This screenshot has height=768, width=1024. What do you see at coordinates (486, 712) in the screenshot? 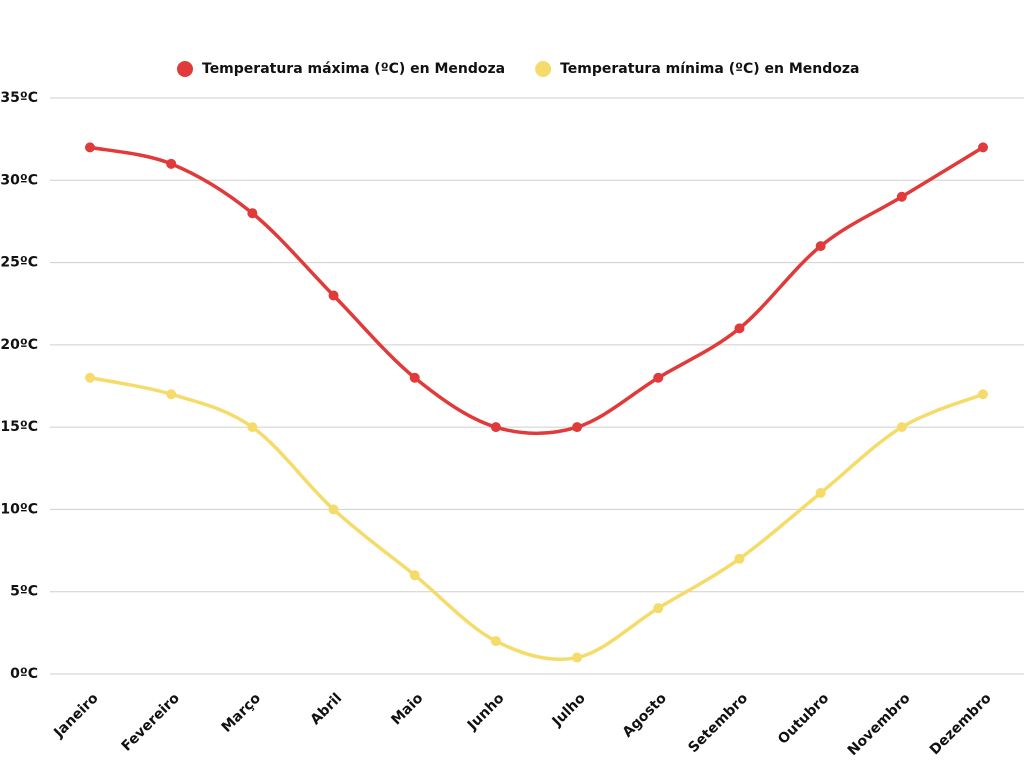
I see `x-tick-label: Junho` at bounding box center [486, 712].